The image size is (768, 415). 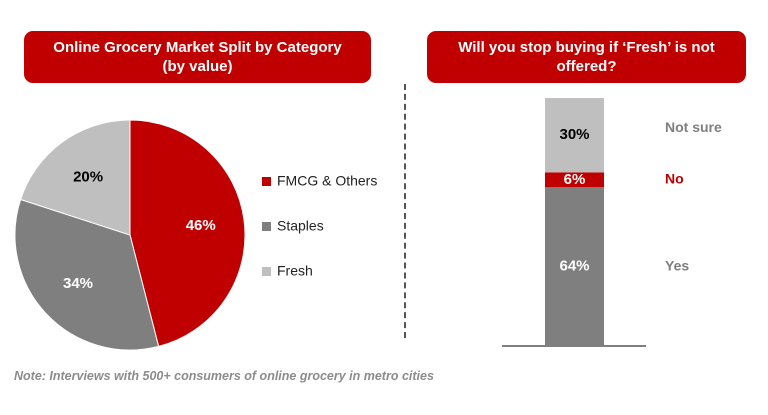 I want to click on legend-entry-label: Fresh, so click(x=295, y=271).